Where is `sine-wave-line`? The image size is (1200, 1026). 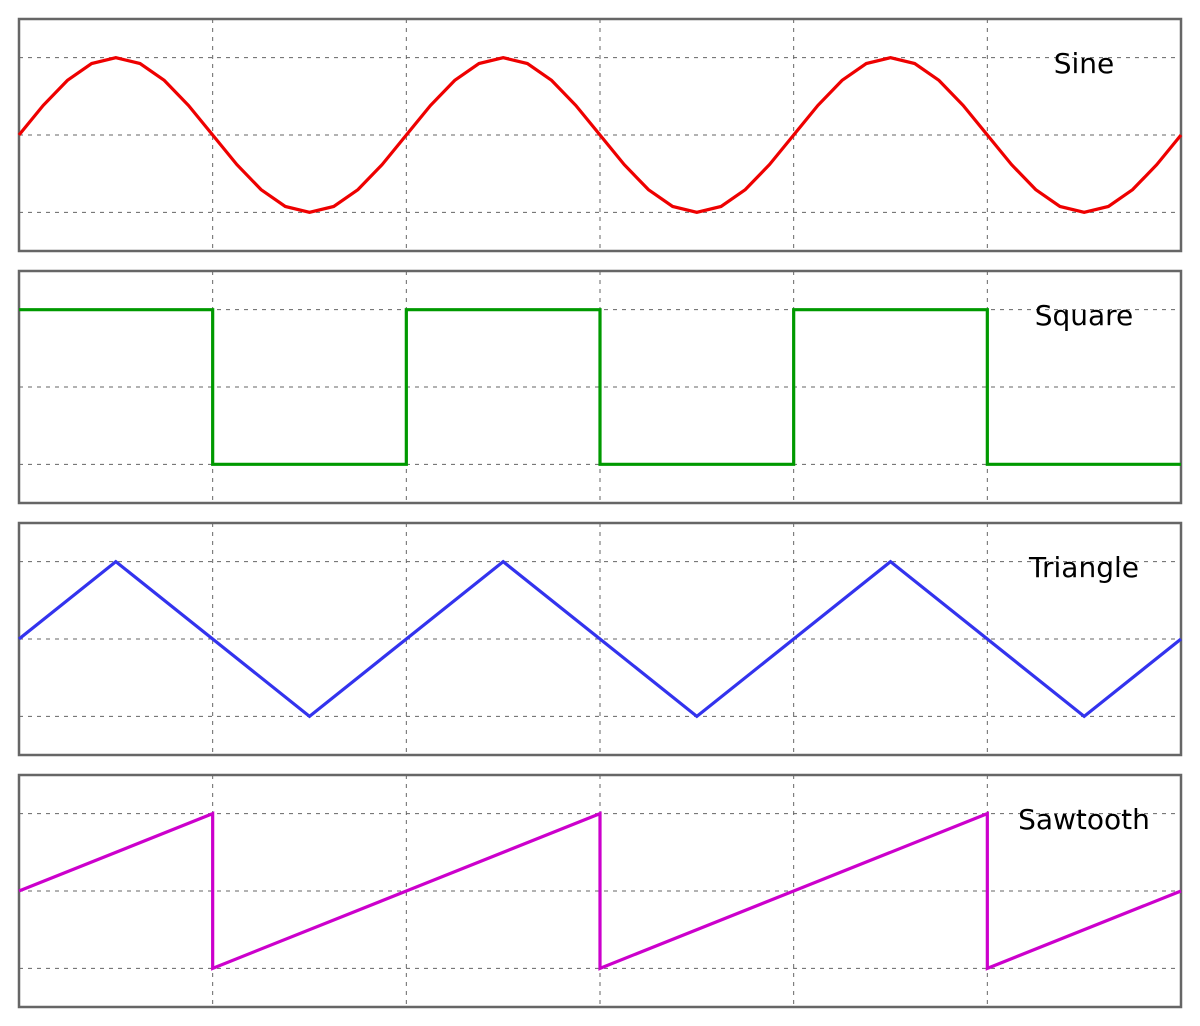 sine-wave-line is located at coordinates (600, 135).